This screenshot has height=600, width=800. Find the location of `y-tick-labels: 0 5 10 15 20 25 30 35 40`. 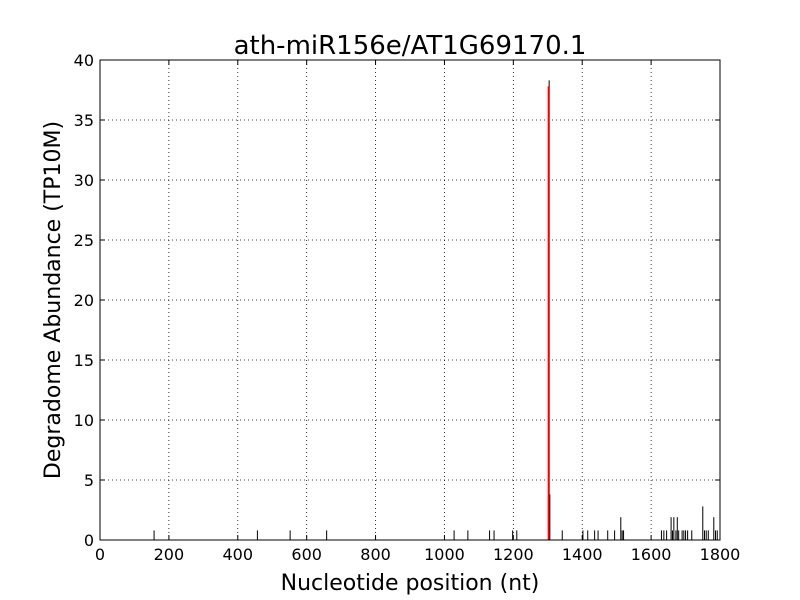

y-tick-labels: 0 5 10 15 20 25 30 35 40 is located at coordinates (84, 300).